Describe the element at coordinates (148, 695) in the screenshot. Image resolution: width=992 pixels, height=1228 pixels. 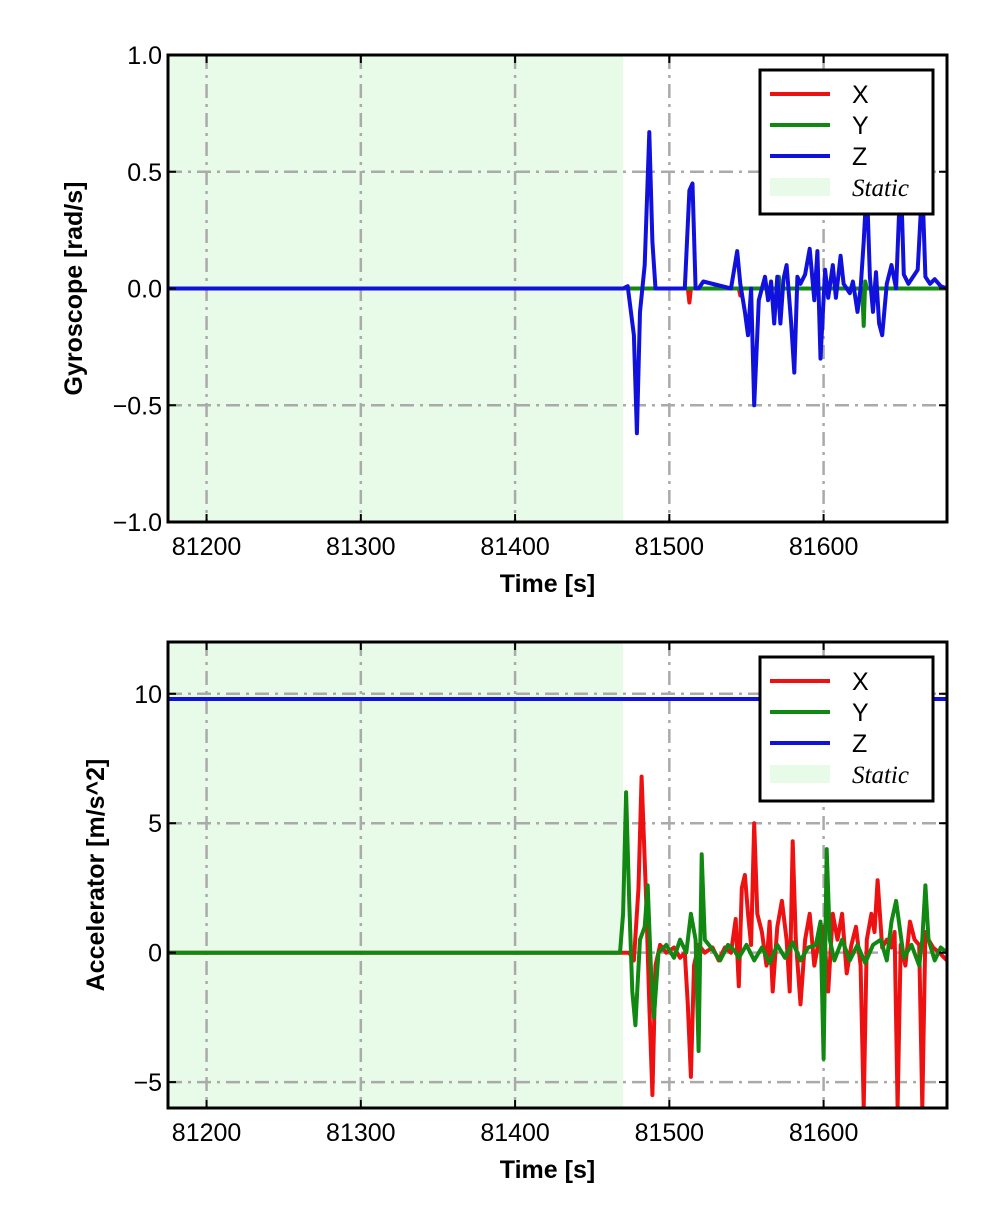
I see `y-tick-label: 10` at that location.